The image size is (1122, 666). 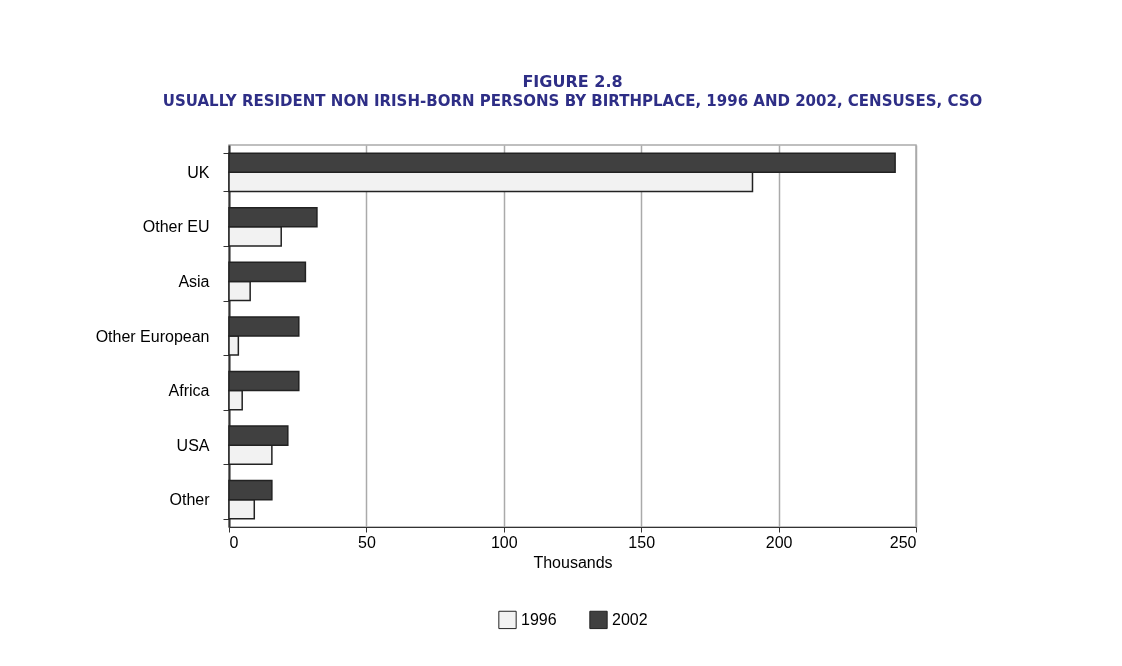 I want to click on y-tick-label: Other EU, so click(x=176, y=227).